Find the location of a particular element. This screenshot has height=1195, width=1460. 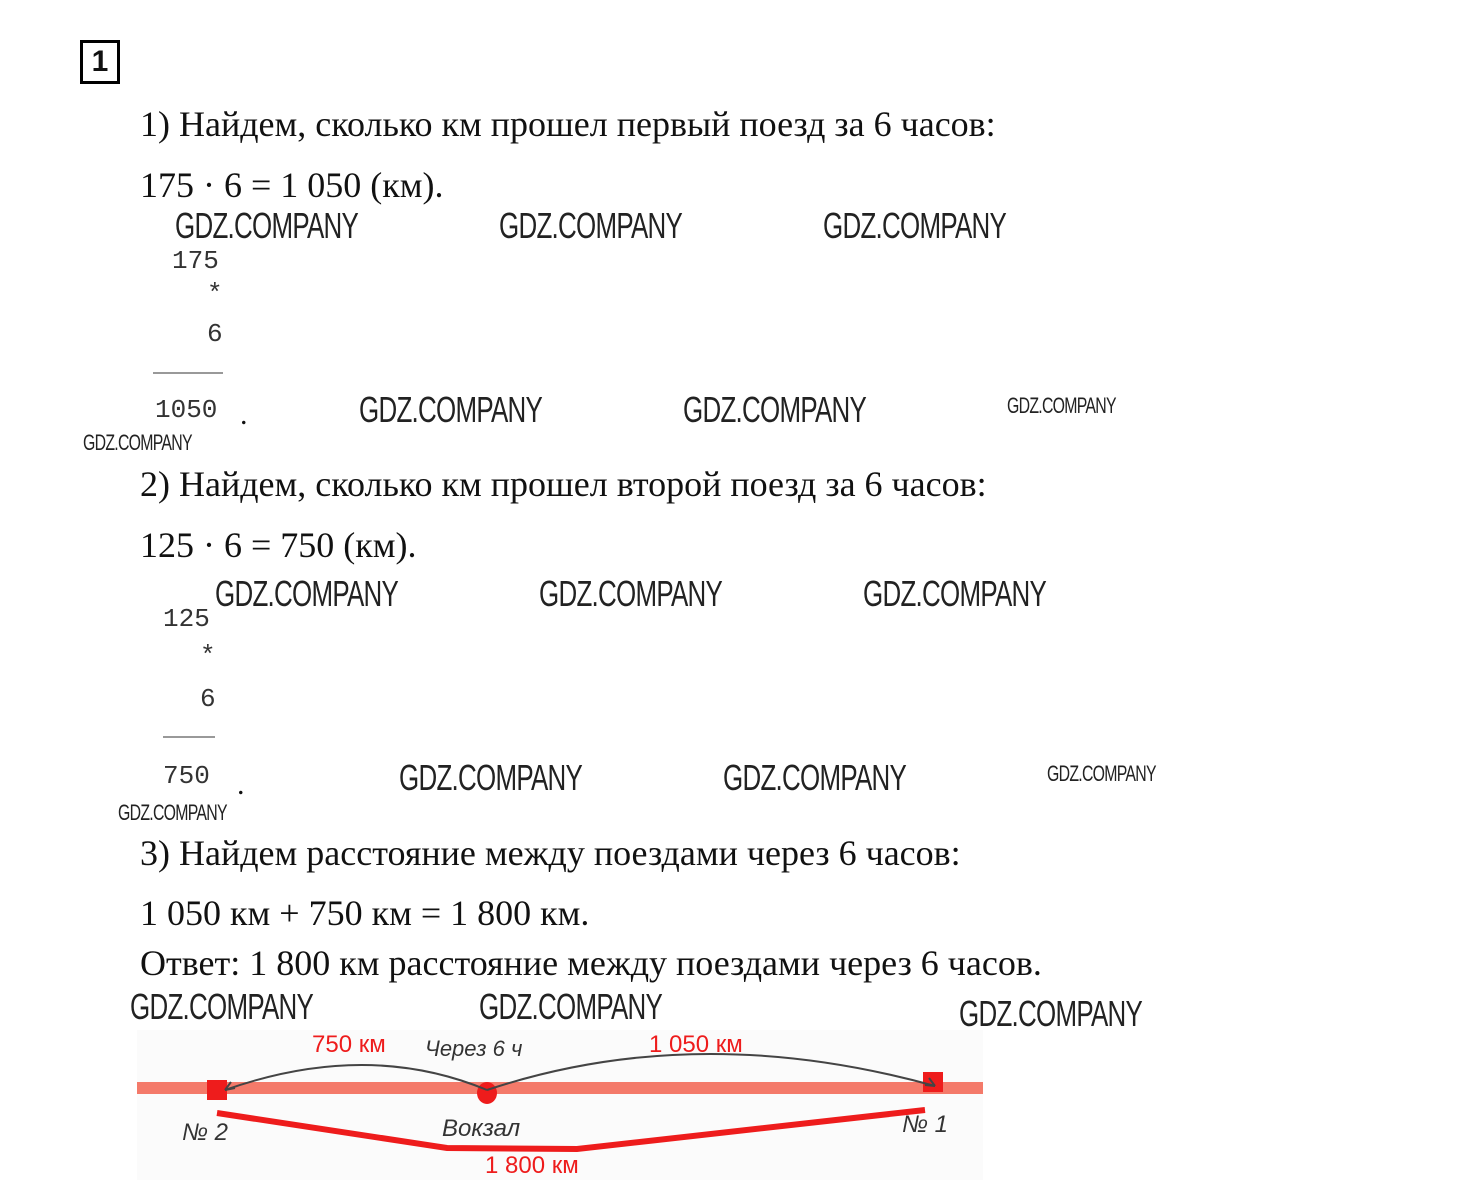

station-marker is located at coordinates (487, 1093).